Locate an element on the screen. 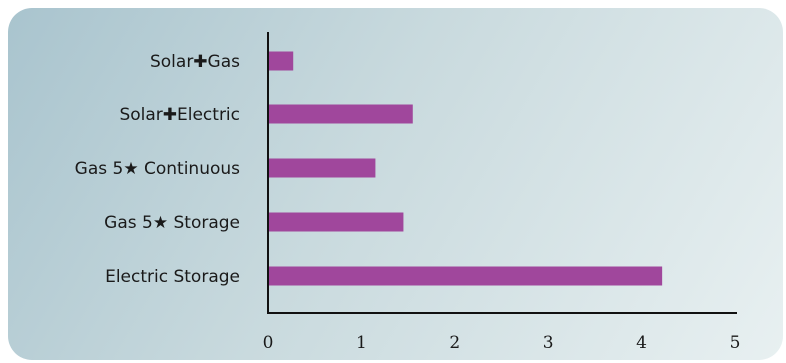 This screenshot has width=786, height=363. category-label-1: Solar✚Electric is located at coordinates (179, 115).